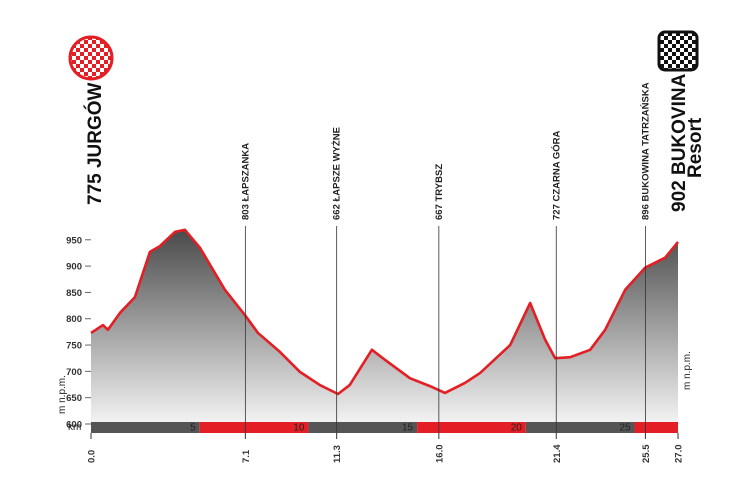 Image resolution: width=750 pixels, height=484 pixels. What do you see at coordinates (246, 456) in the screenshot?
I see `x-tick-label: 7.1` at bounding box center [246, 456].